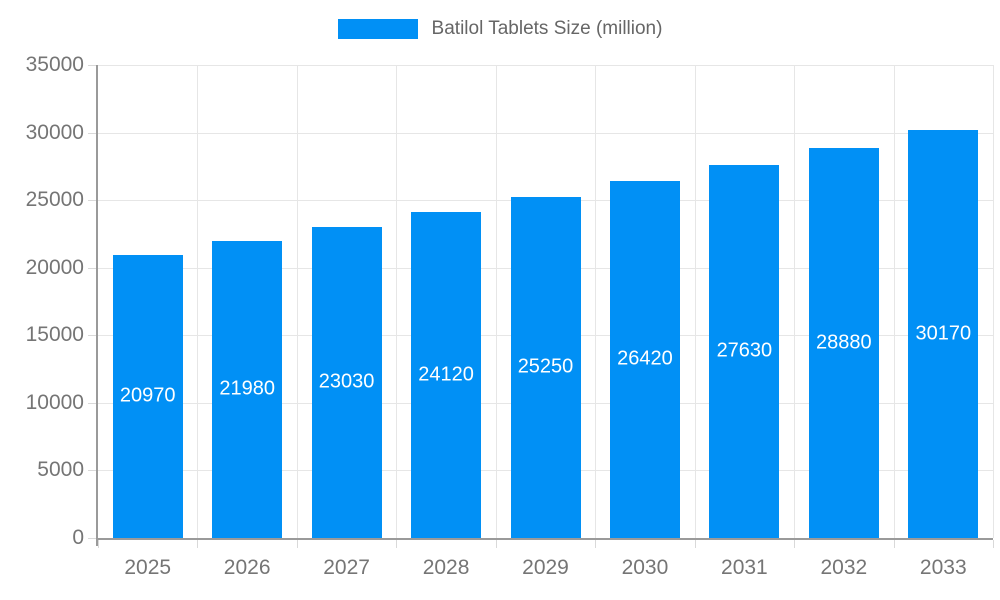 The width and height of the screenshot is (1000, 600). Describe the element at coordinates (54, 64) in the screenshot. I see `y-tick-label: 35000` at that location.